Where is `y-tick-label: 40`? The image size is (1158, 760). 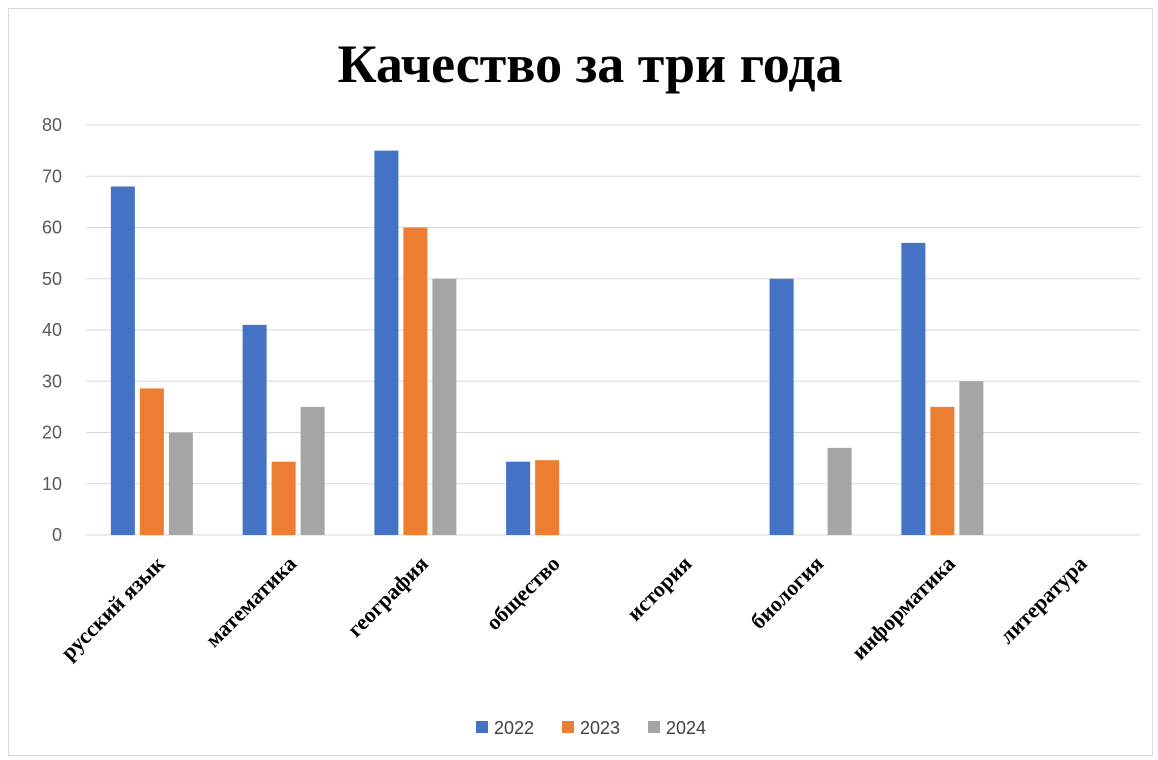
y-tick-label: 40 is located at coordinates (52, 330).